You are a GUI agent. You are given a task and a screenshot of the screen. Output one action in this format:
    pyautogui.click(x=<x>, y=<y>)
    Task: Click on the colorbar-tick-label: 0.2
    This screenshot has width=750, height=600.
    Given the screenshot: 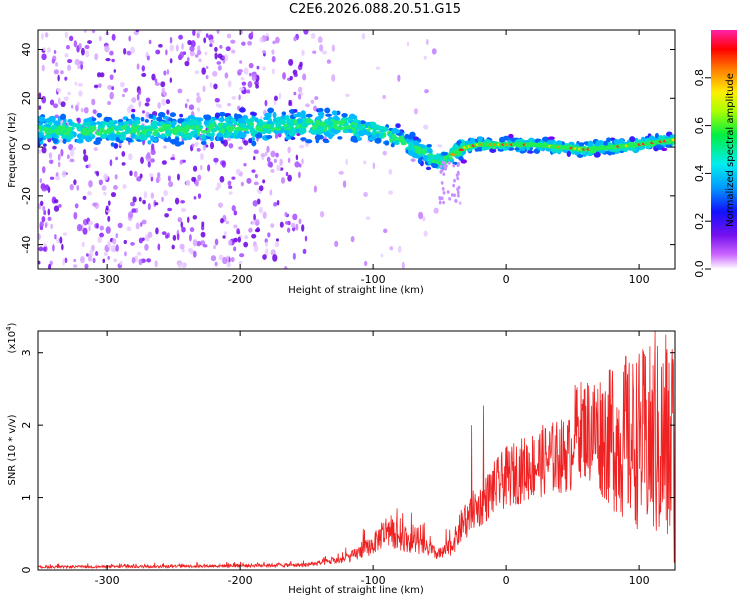 What is the action you would take?
    pyautogui.click(x=699, y=221)
    